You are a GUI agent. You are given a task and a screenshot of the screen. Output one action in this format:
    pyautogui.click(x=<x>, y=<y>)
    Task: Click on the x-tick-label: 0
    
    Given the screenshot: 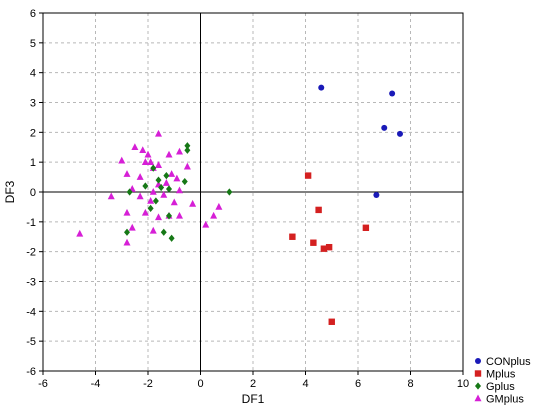 What is the action you would take?
    pyautogui.click(x=200, y=384)
    